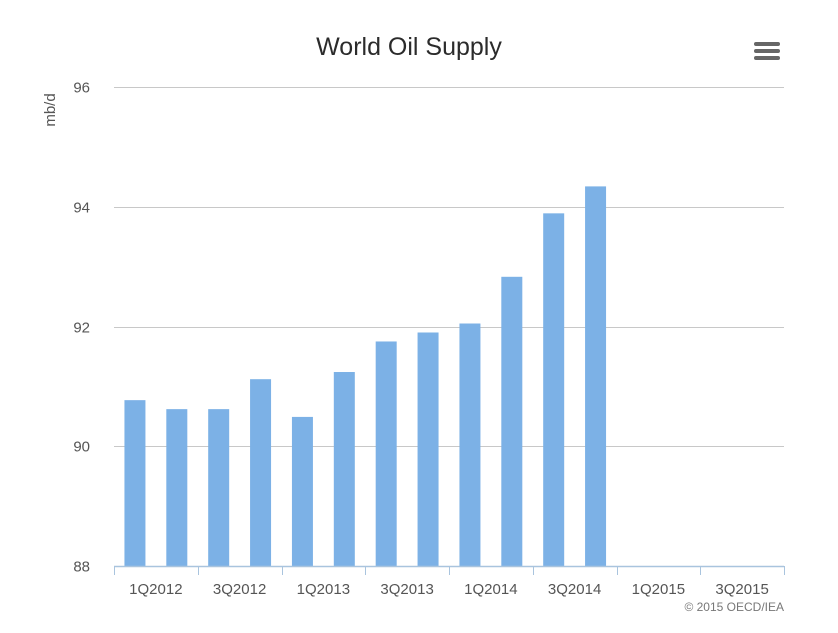  Describe the element at coordinates (596, 376) in the screenshot. I see `bar-4Q2014` at that location.